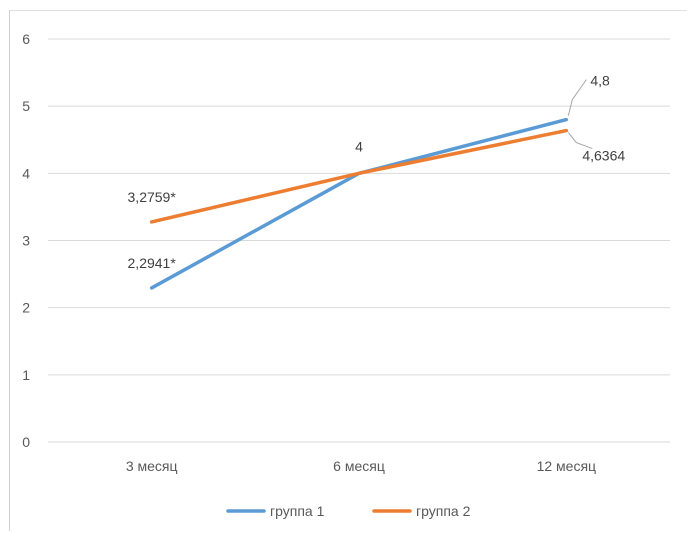 The image size is (689, 533). I want to click on data-label: 3,2759*, so click(152, 197).